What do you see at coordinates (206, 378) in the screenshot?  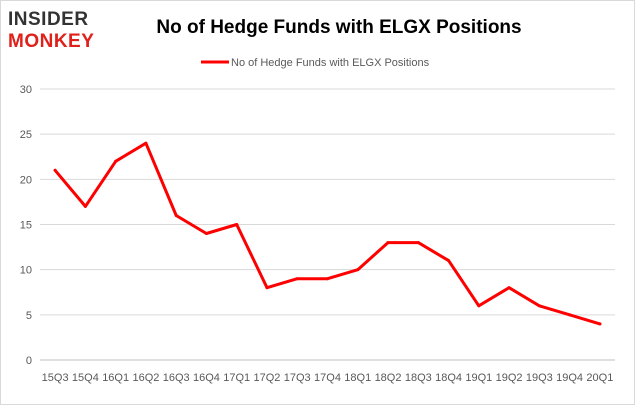 I see `x-tick-label: 16Q4` at bounding box center [206, 378].